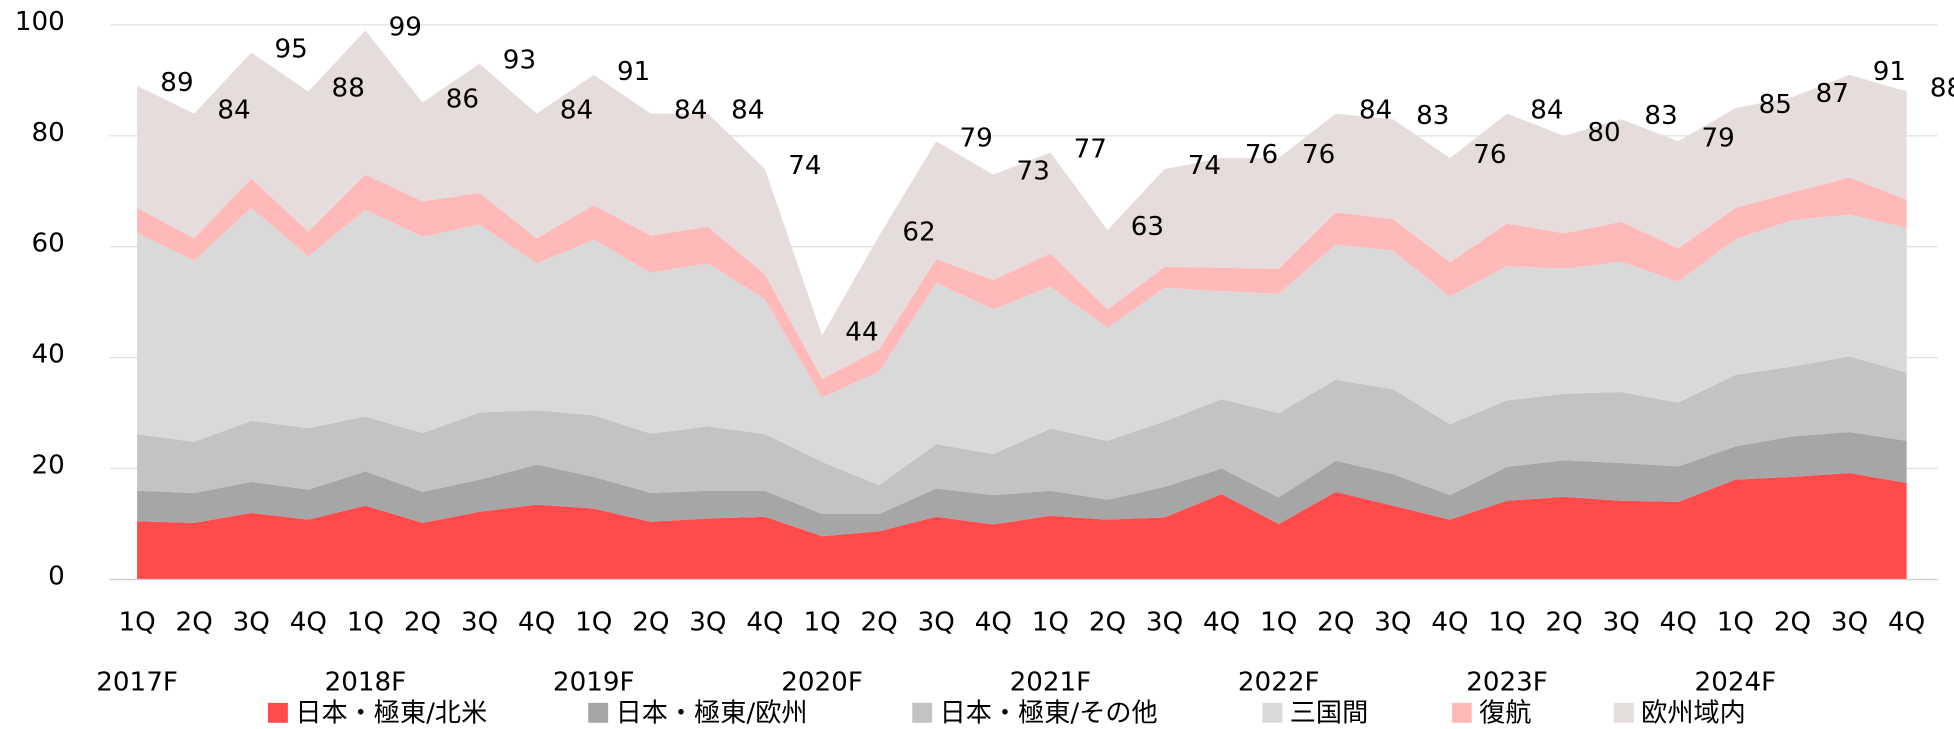 The width and height of the screenshot is (1954, 729). Describe the element at coordinates (40, 22) in the screenshot. I see `y-tick-label: 100` at that location.